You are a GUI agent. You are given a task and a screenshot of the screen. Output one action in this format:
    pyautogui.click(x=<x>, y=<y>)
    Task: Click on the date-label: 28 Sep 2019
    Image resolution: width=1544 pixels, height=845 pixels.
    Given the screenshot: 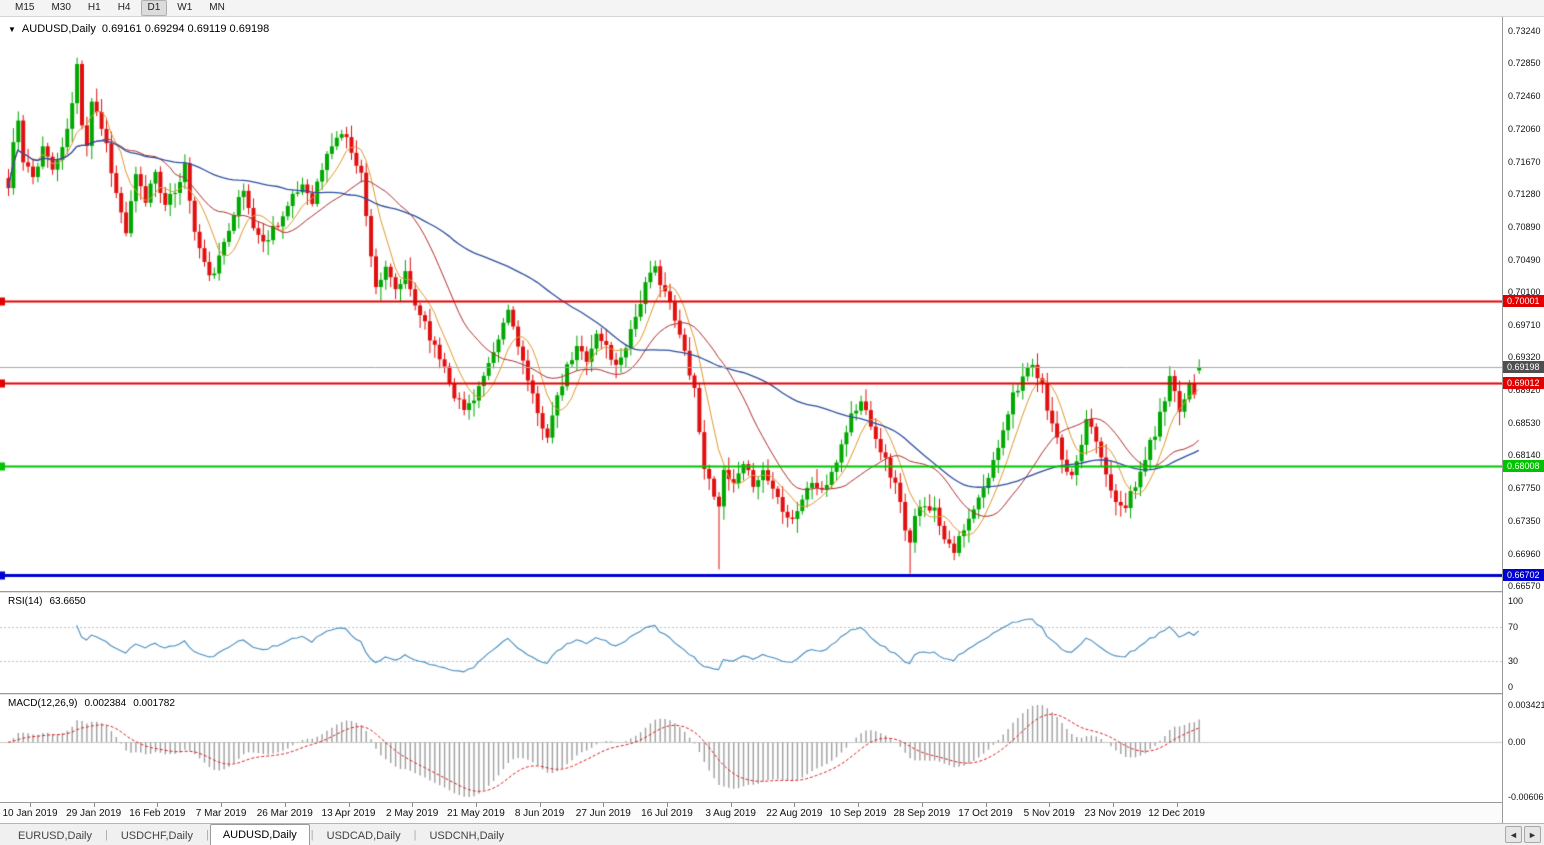 What is the action you would take?
    pyautogui.click(x=922, y=813)
    